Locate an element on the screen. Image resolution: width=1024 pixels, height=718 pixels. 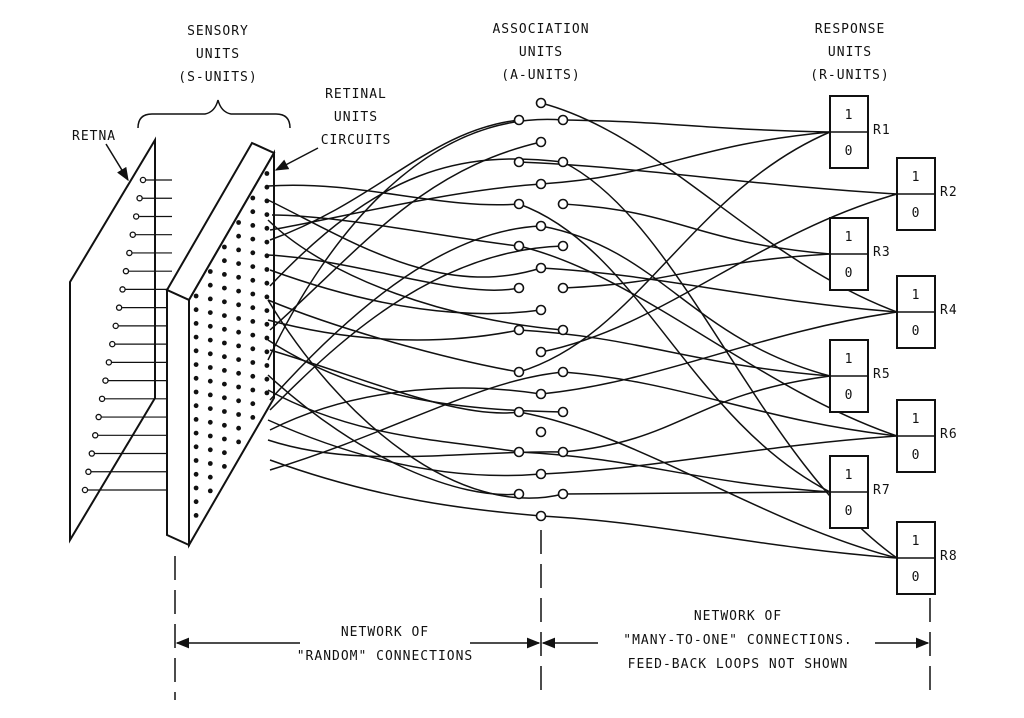
retina-projection-lines is located at coordinates (130, 335).